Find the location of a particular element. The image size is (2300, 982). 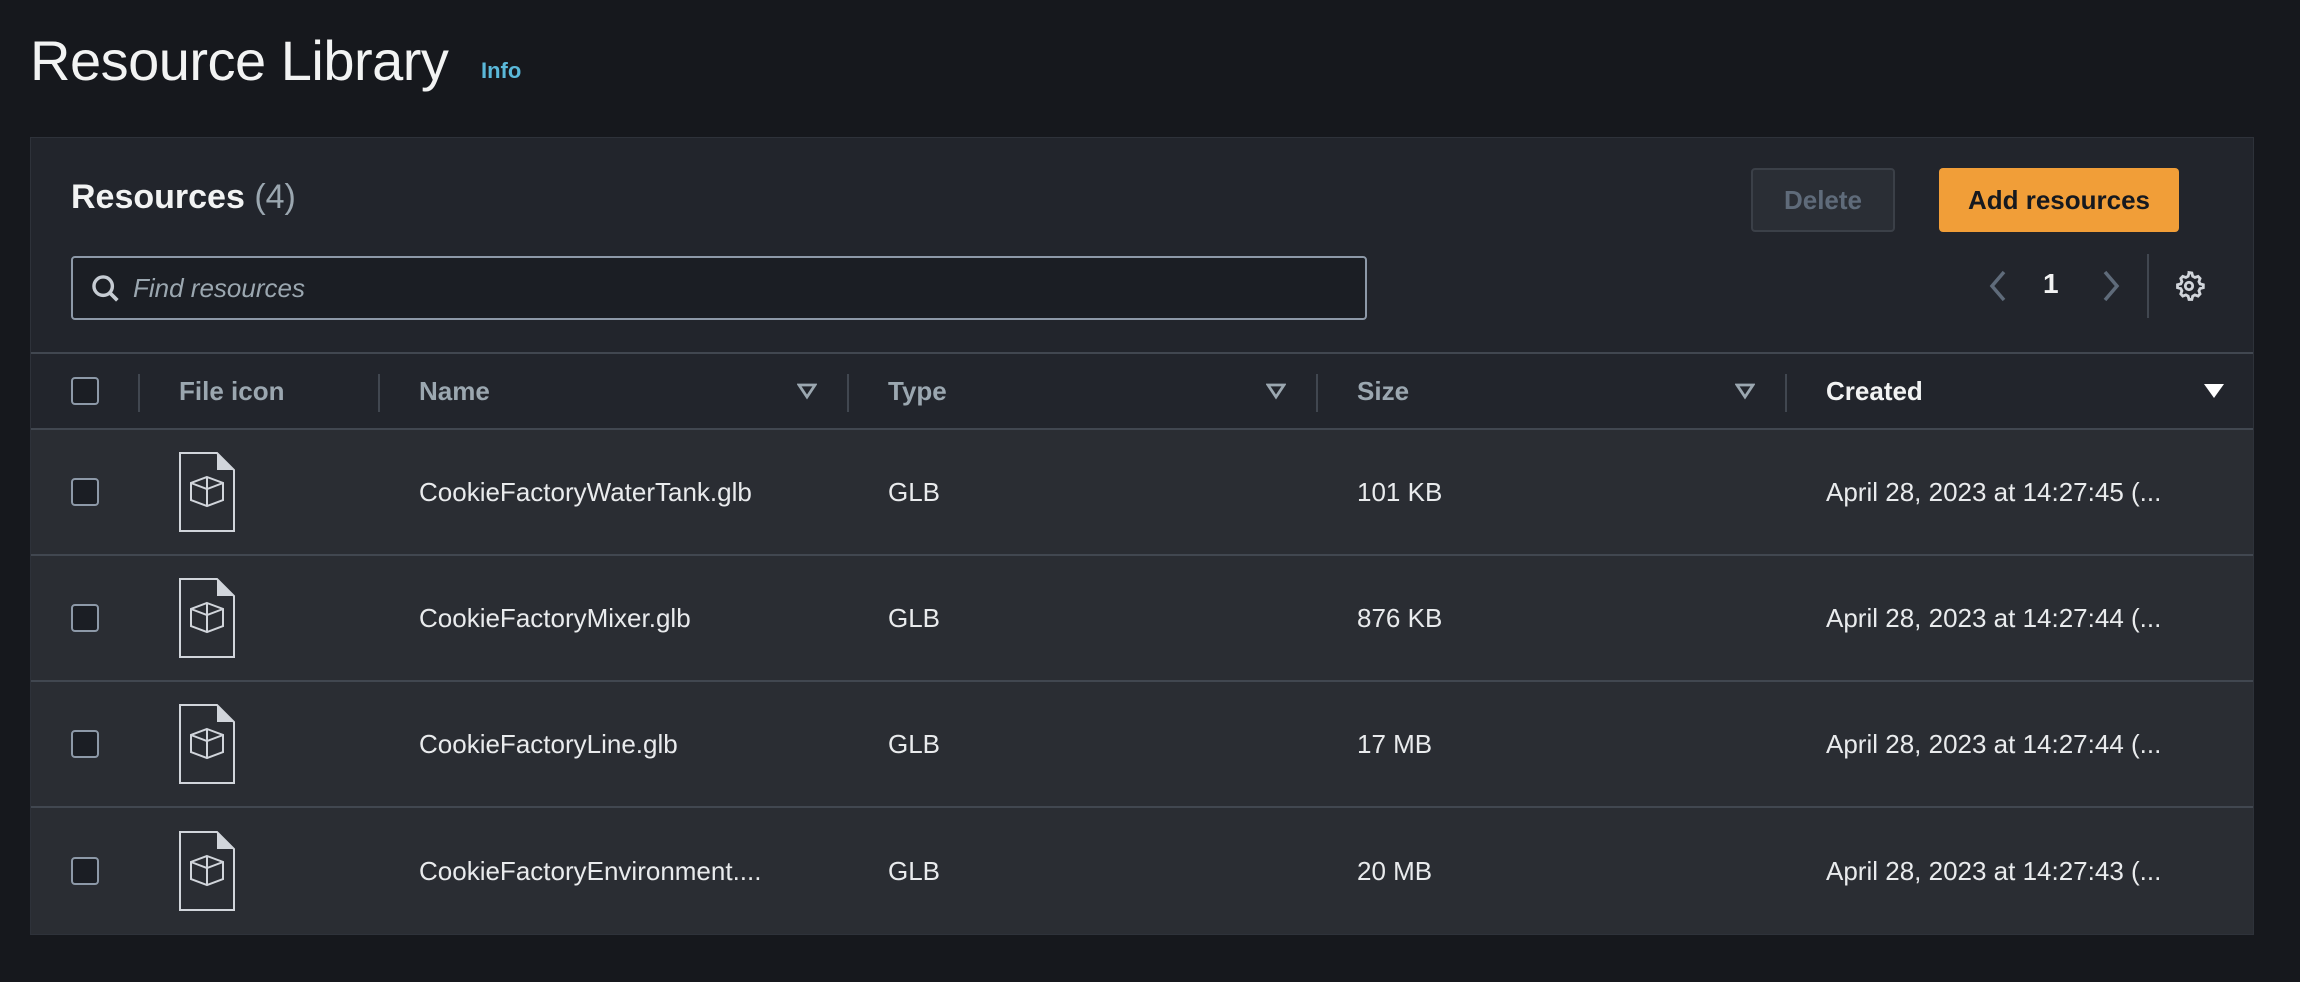

resource-name: CookieFactoryMixer.glb is located at coordinates (555, 617).